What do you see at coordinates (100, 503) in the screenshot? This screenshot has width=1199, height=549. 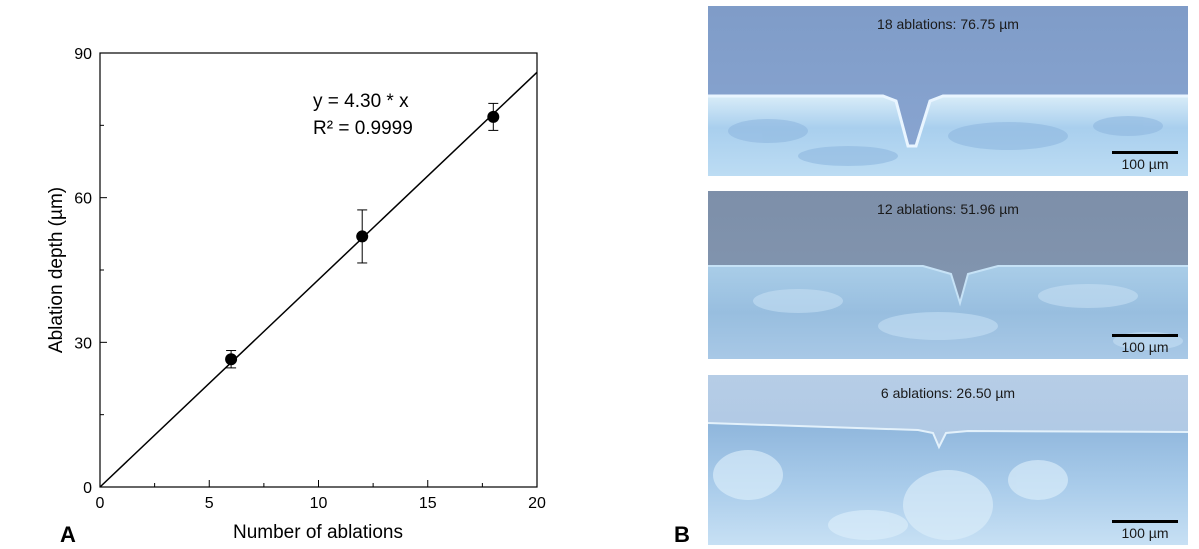 I see `x-tick-label: 0` at bounding box center [100, 503].